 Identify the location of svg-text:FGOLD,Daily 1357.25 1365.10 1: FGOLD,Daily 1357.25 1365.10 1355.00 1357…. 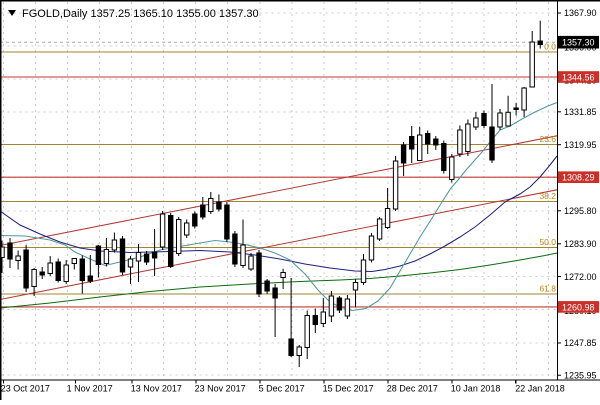
(140, 14).